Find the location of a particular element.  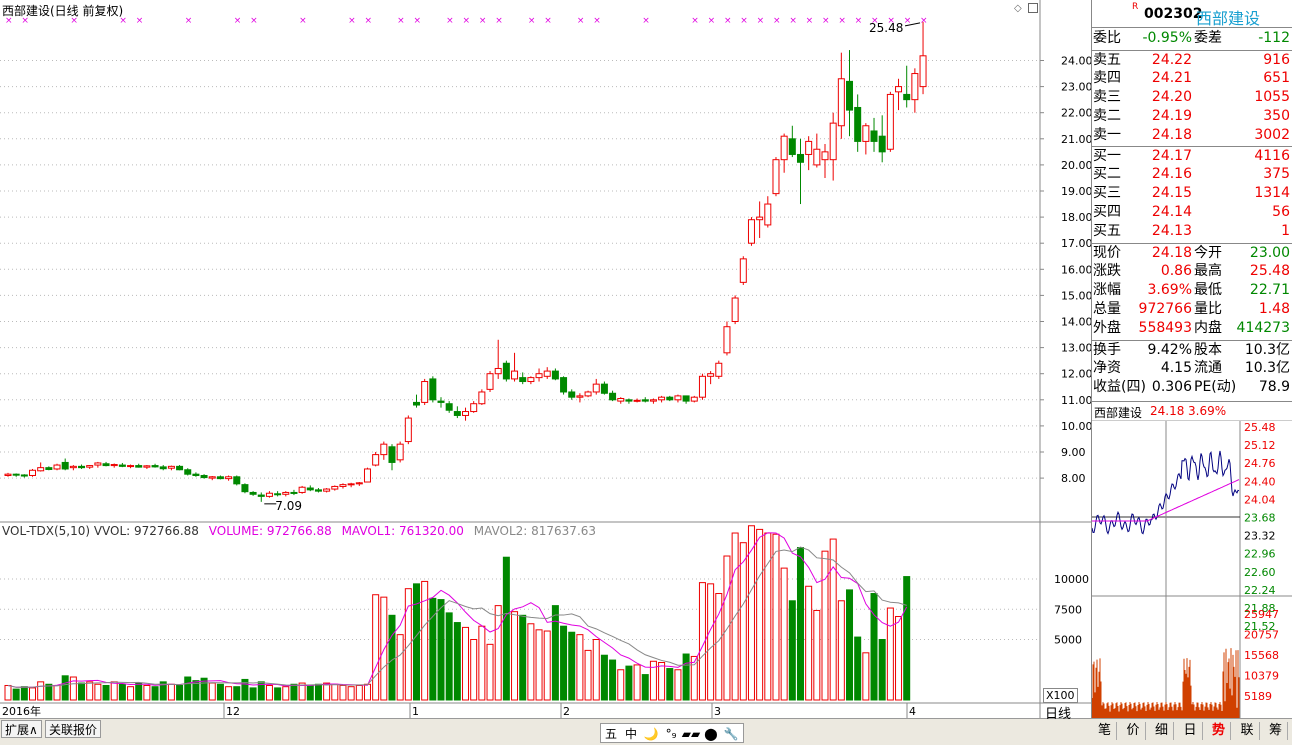

expand-button: 扩展∧ is located at coordinates (21, 729).